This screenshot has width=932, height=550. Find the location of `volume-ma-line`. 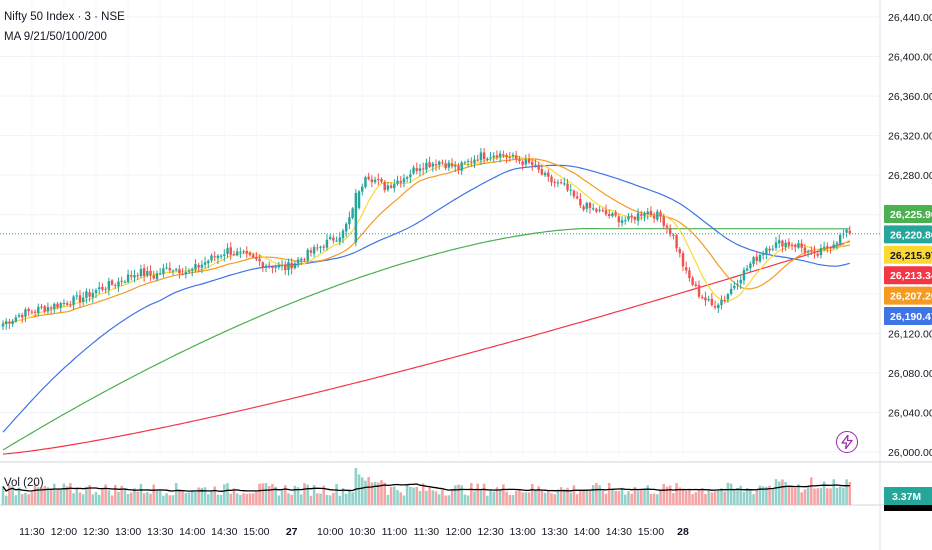

volume-ma-line is located at coordinates (426, 487).